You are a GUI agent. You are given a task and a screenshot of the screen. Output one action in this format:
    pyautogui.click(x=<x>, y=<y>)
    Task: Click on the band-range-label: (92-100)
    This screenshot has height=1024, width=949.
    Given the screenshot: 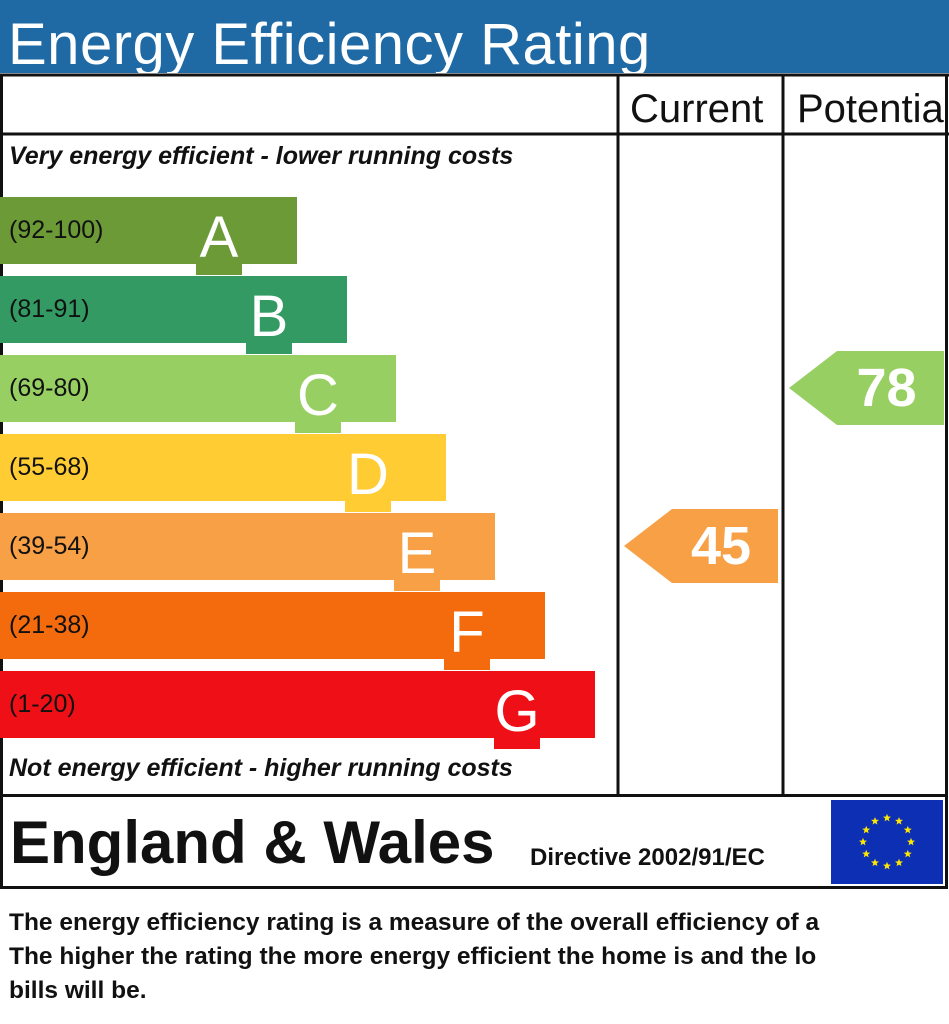 What is the action you would take?
    pyautogui.click(x=56, y=230)
    